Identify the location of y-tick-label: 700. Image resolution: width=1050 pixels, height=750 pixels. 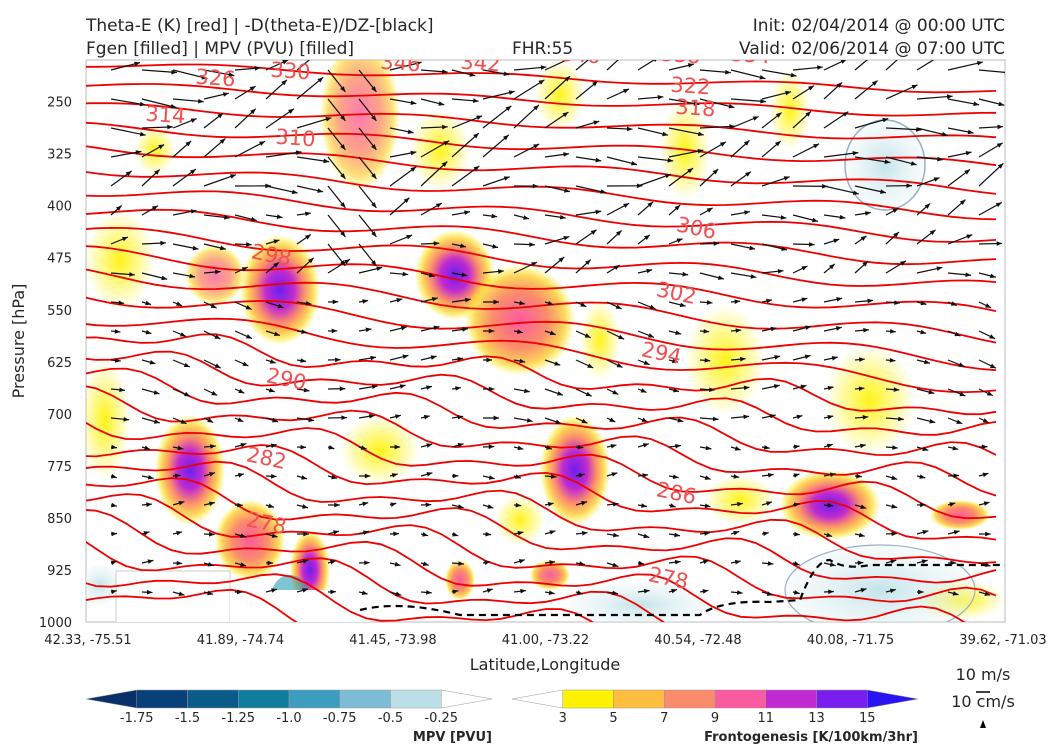
(59, 415).